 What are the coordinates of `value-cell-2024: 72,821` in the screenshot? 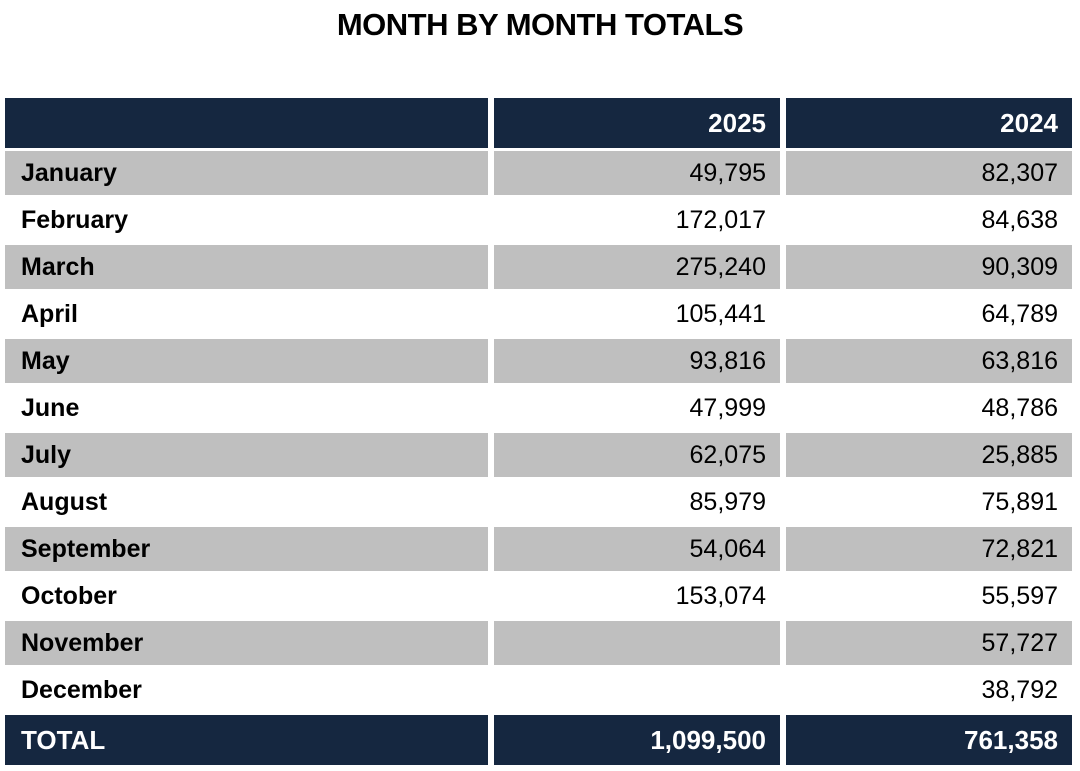 It's located at (929, 549).